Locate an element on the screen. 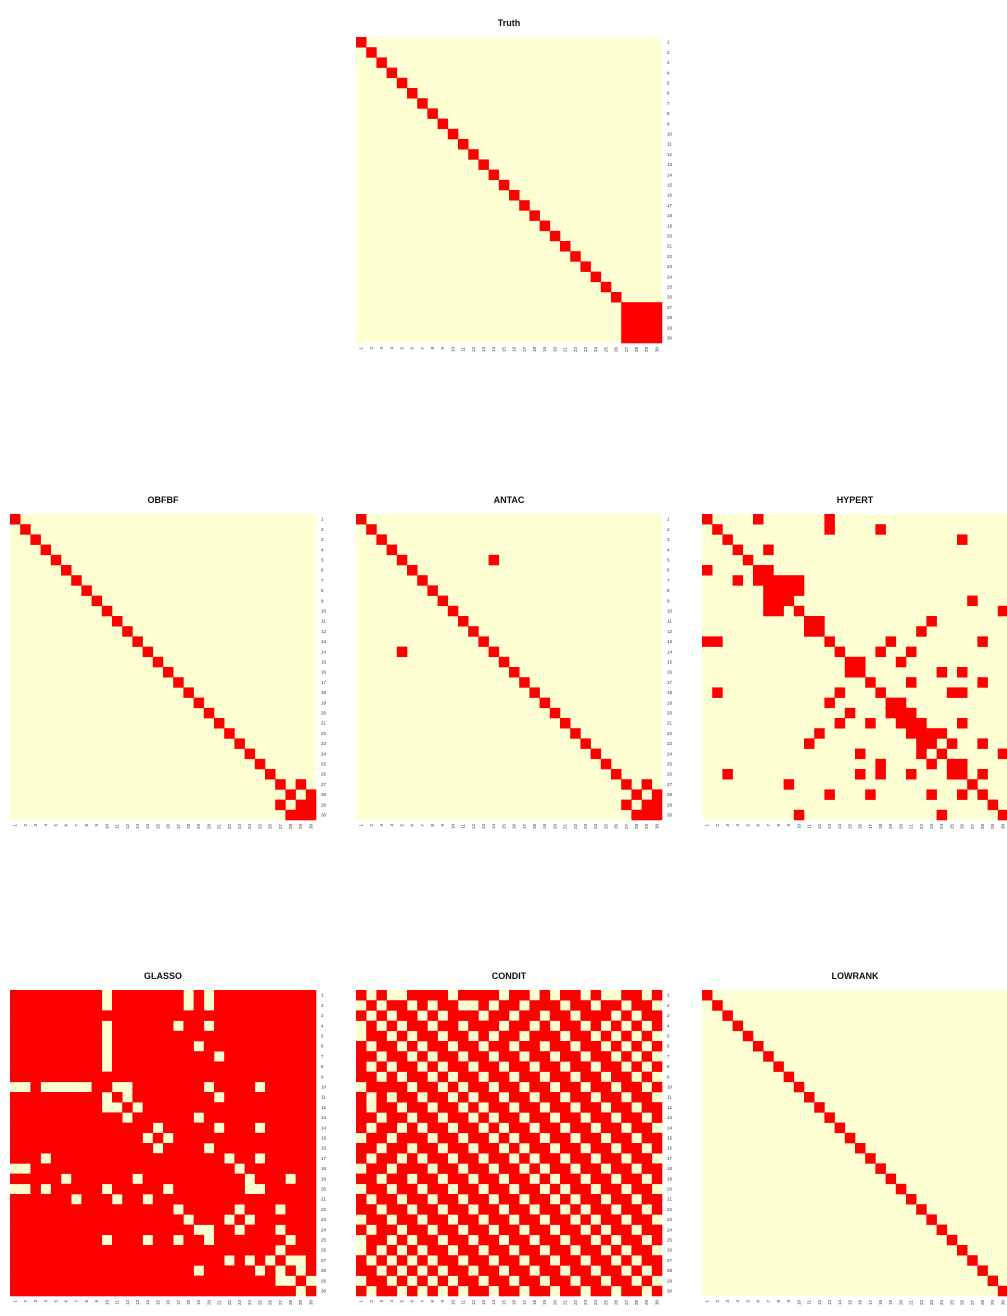 The height and width of the screenshot is (1316, 1007). row-tick-label: 10 is located at coordinates (670, 611).